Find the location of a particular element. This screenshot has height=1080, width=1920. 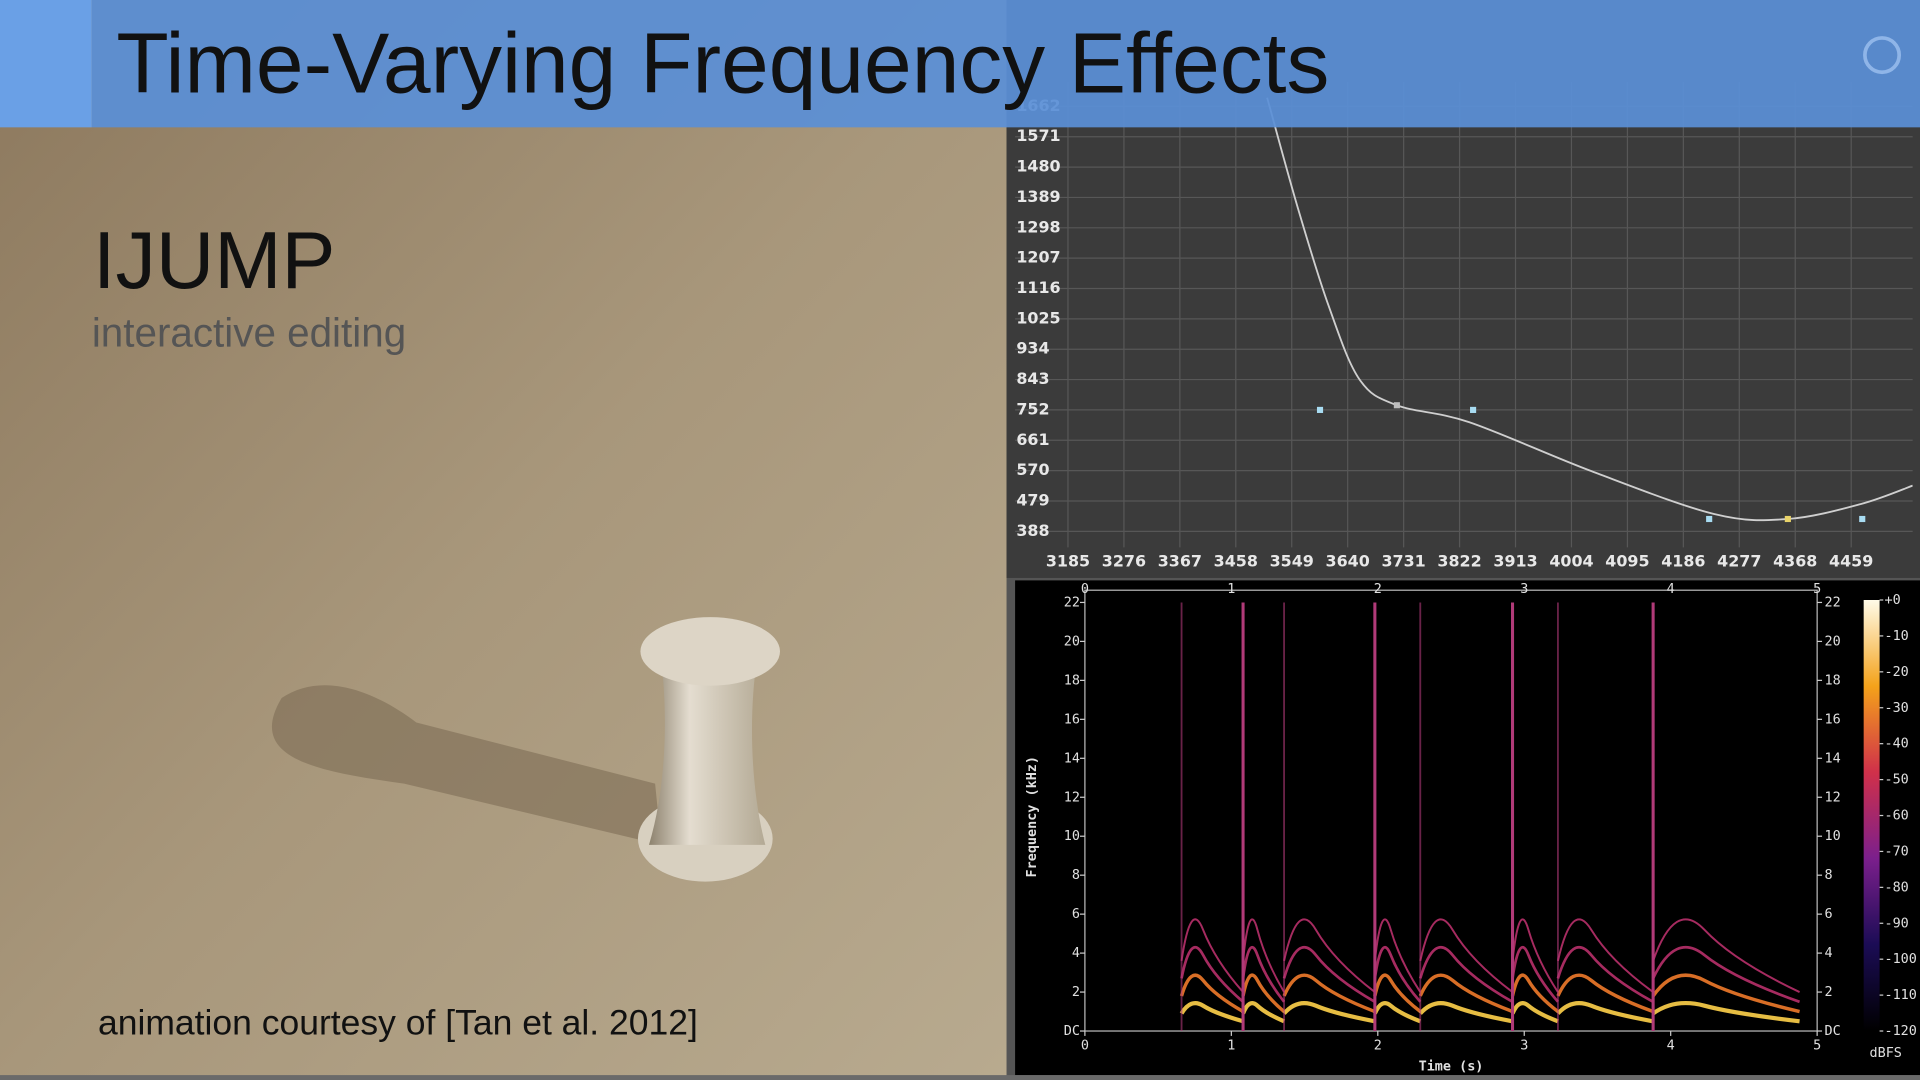

x-axis-title: Time (s) is located at coordinates (1451, 1067).